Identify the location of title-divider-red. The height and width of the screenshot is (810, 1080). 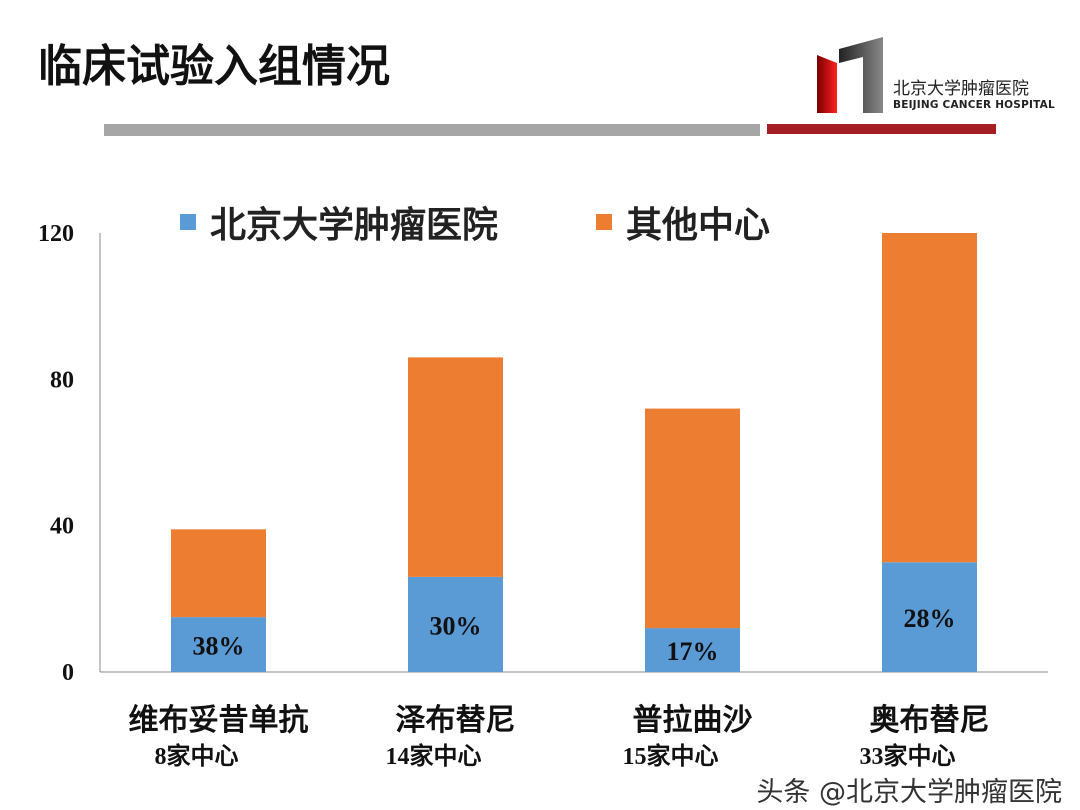
(881, 129).